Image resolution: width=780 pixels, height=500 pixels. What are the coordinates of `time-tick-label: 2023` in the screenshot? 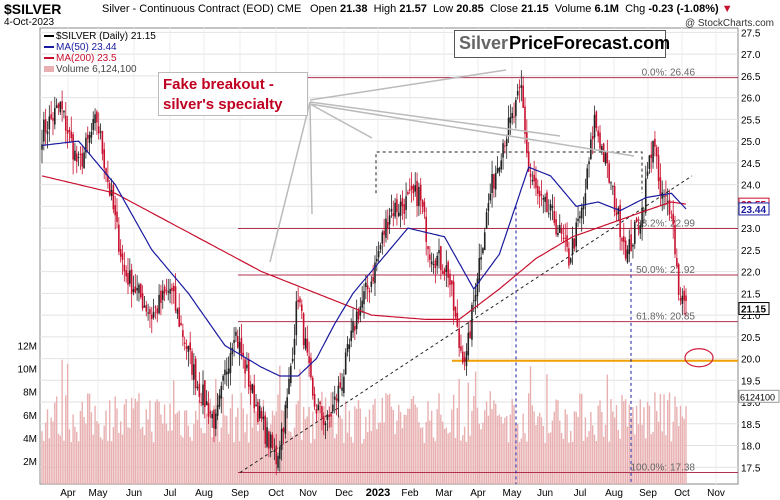 It's located at (378, 493).